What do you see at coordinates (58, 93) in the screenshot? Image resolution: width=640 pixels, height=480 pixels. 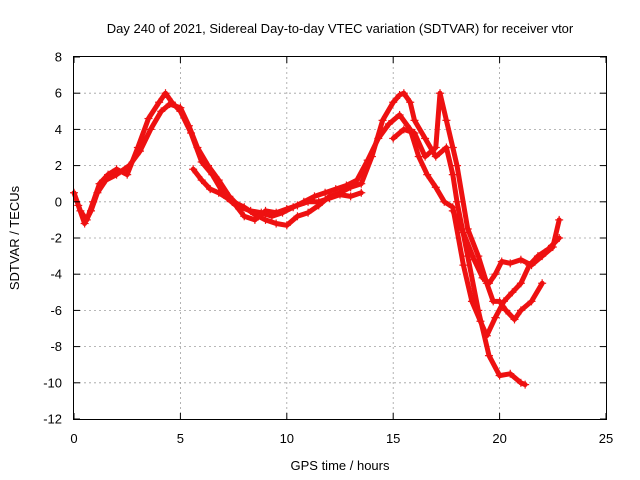 I see `y-tick-label: 6` at bounding box center [58, 93].